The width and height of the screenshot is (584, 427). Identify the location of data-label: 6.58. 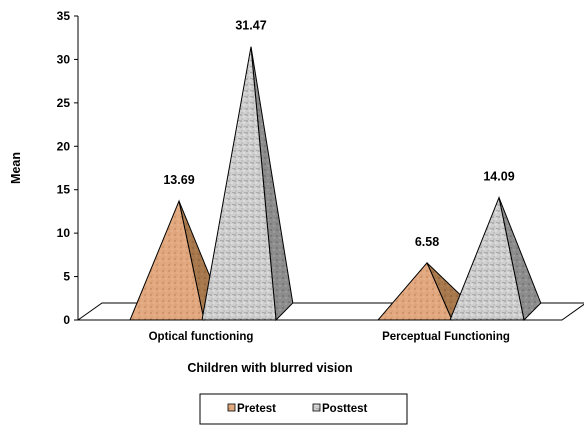
(427, 242).